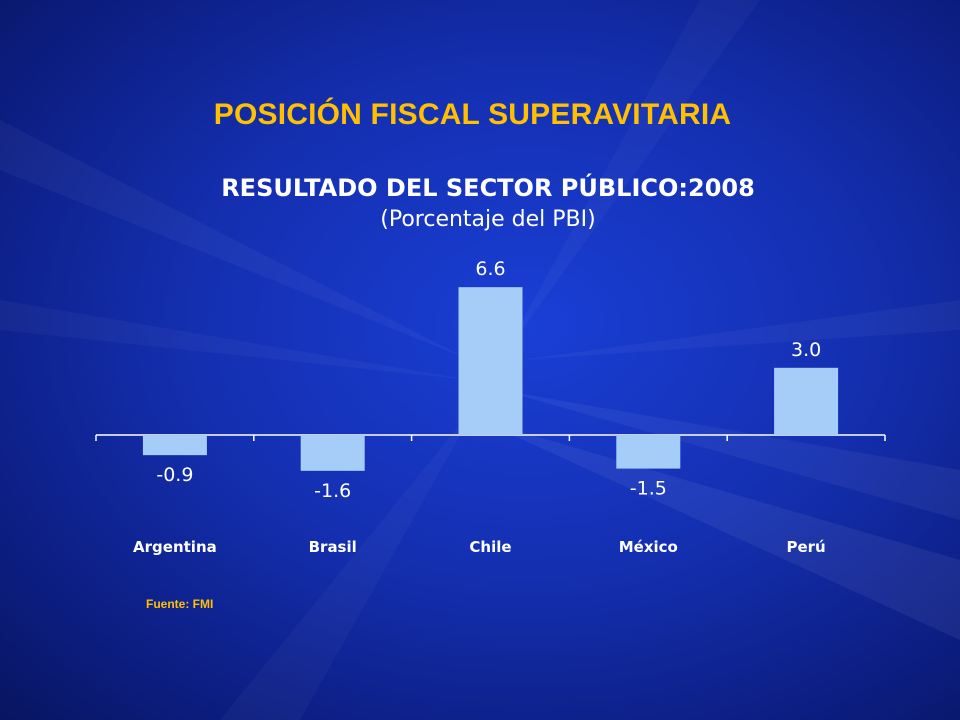 The image size is (960, 720). I want to click on data-label: -1.5, so click(648, 489).